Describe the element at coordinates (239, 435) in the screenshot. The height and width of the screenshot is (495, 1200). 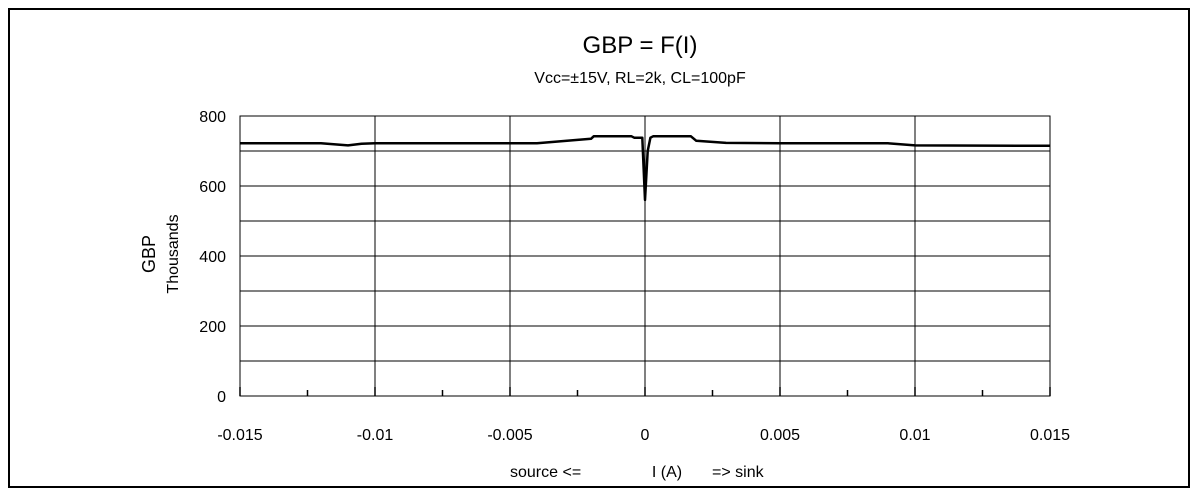
I see `x-tick-label: -0.015` at that location.